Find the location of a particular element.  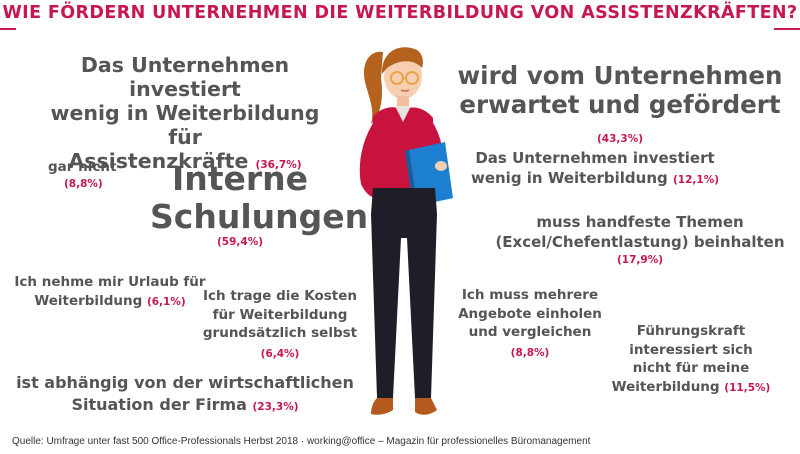

percentage-label: (36,7%) is located at coordinates (278, 164).